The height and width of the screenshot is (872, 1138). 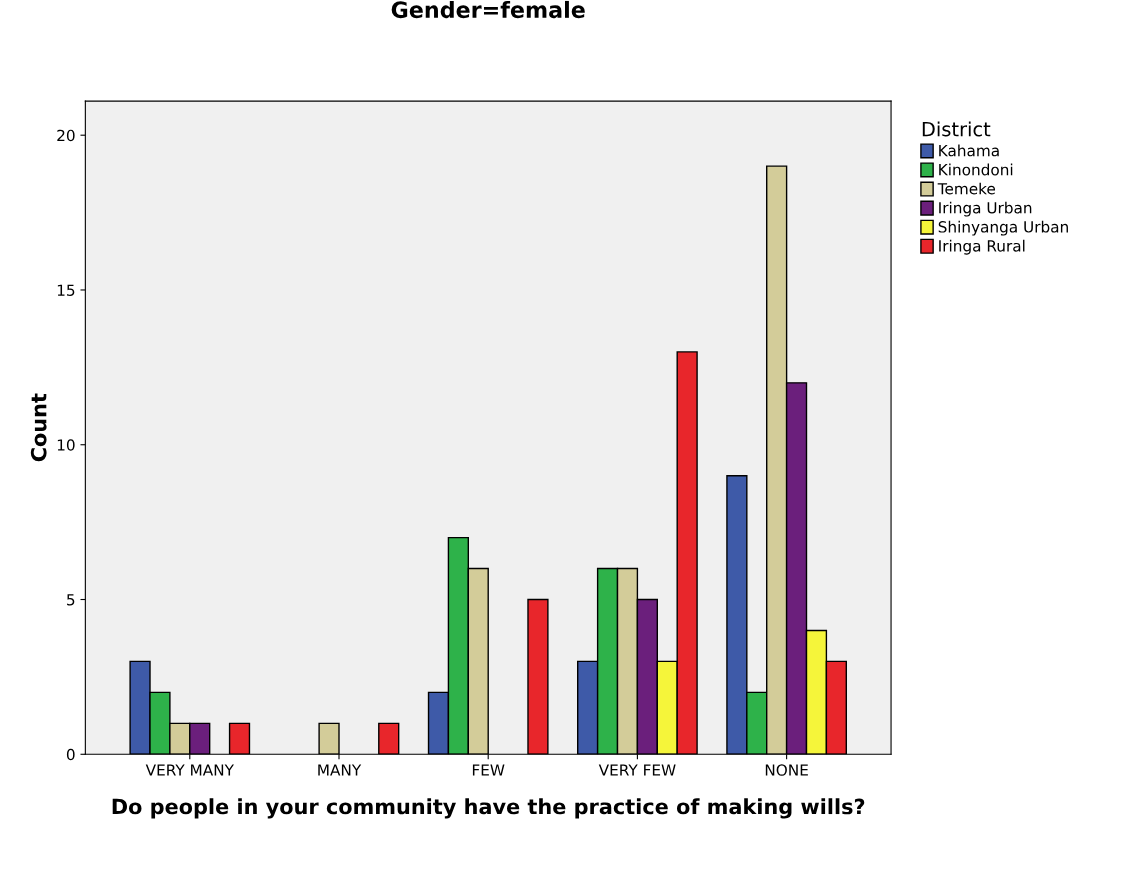 What do you see at coordinates (786, 770) in the screenshot?
I see `x-tick-label: NONE` at bounding box center [786, 770].